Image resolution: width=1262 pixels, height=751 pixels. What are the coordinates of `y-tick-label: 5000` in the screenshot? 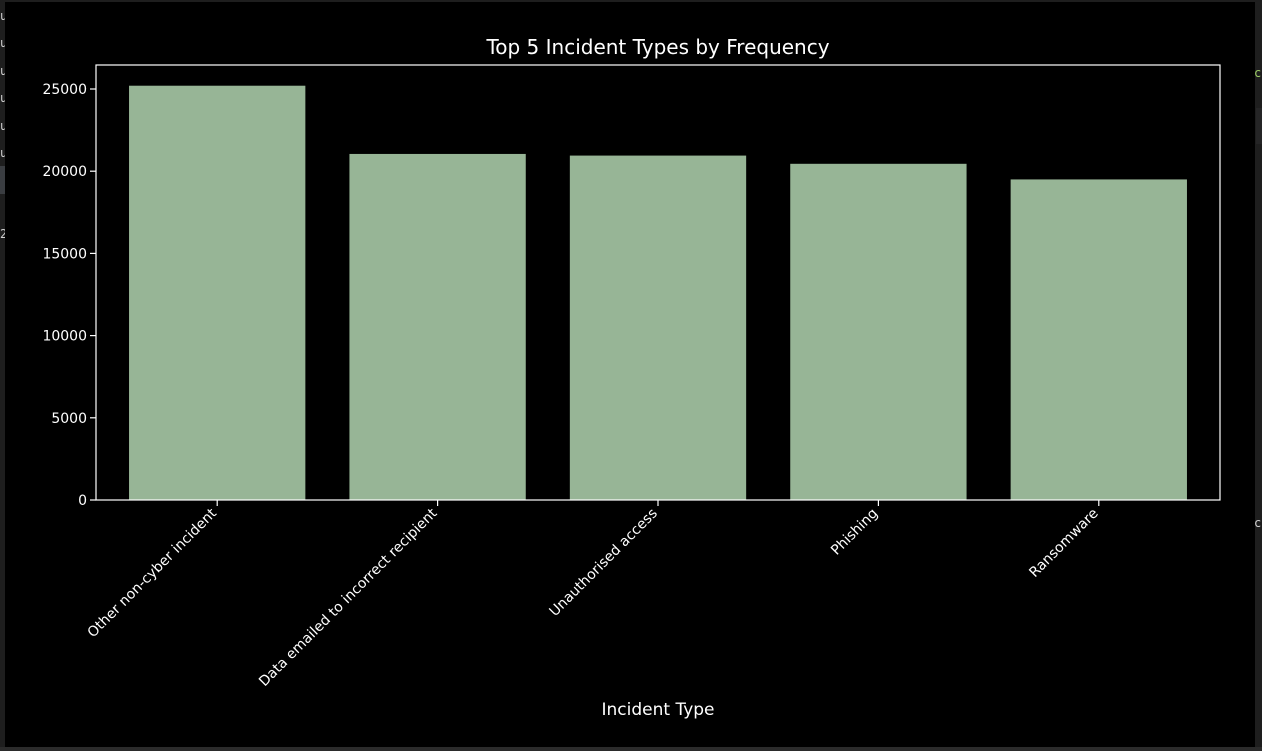 It's located at (69, 419).